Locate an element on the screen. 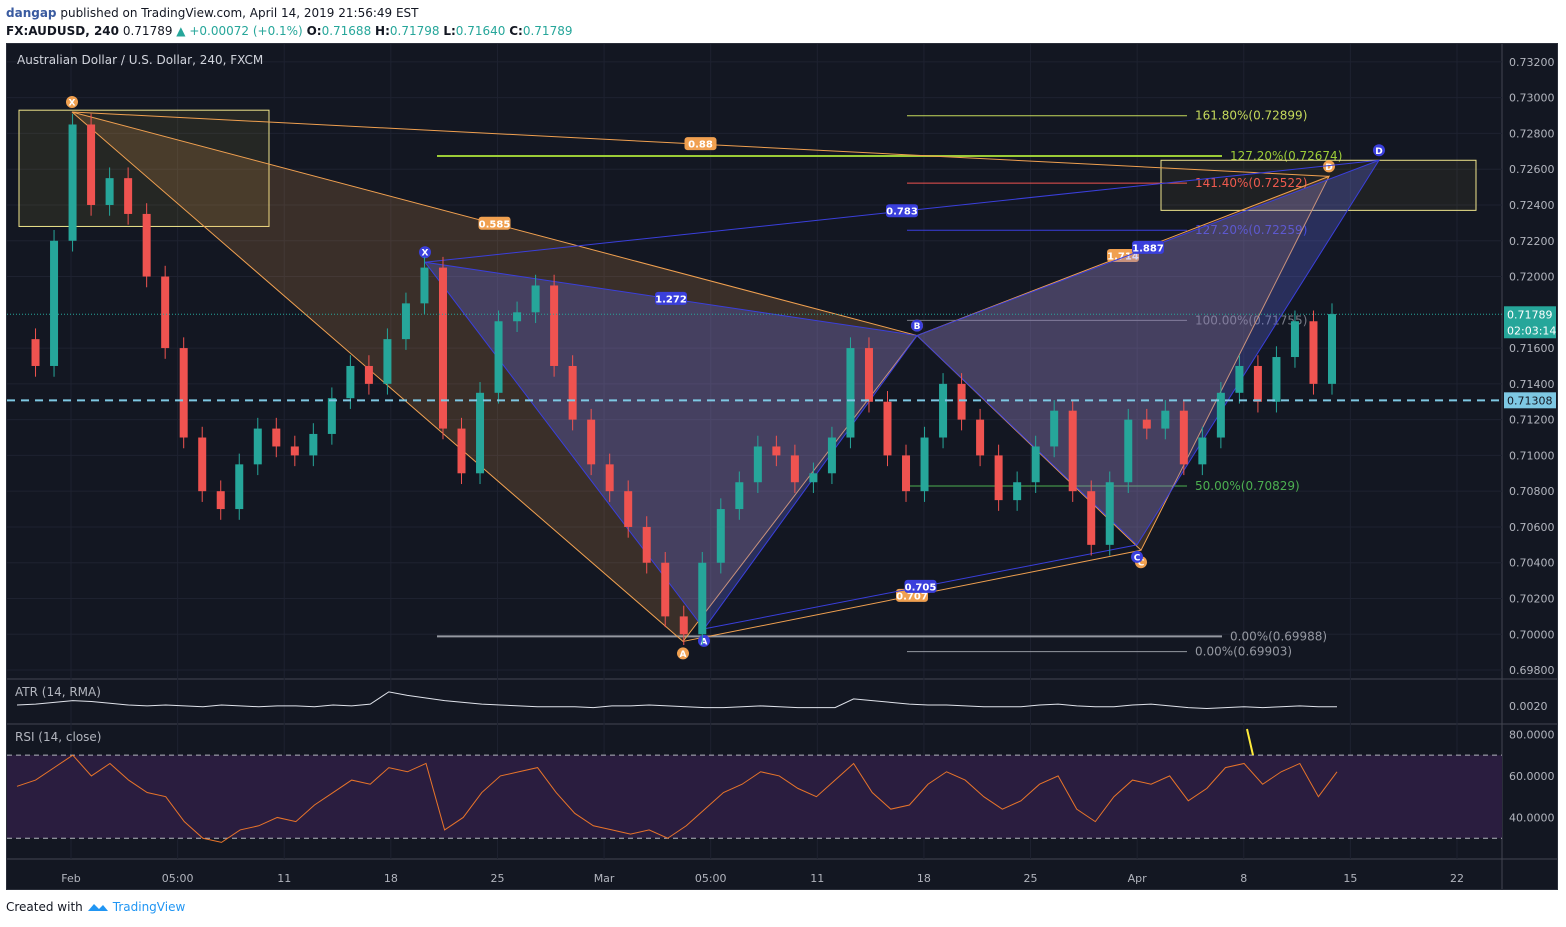  open-label: O: is located at coordinates (314, 31).